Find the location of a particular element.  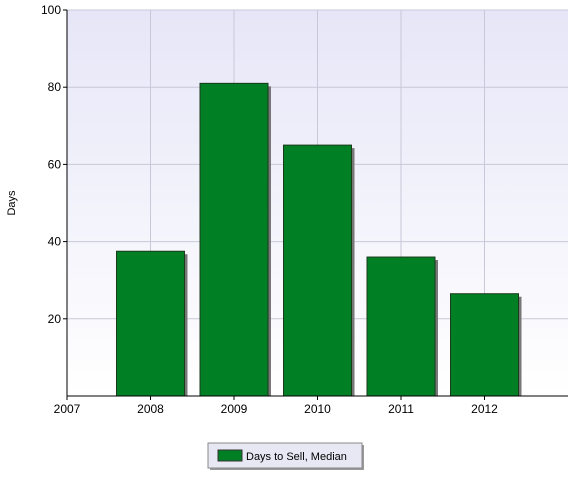

y-tick-label: 100 is located at coordinates (51, 10).